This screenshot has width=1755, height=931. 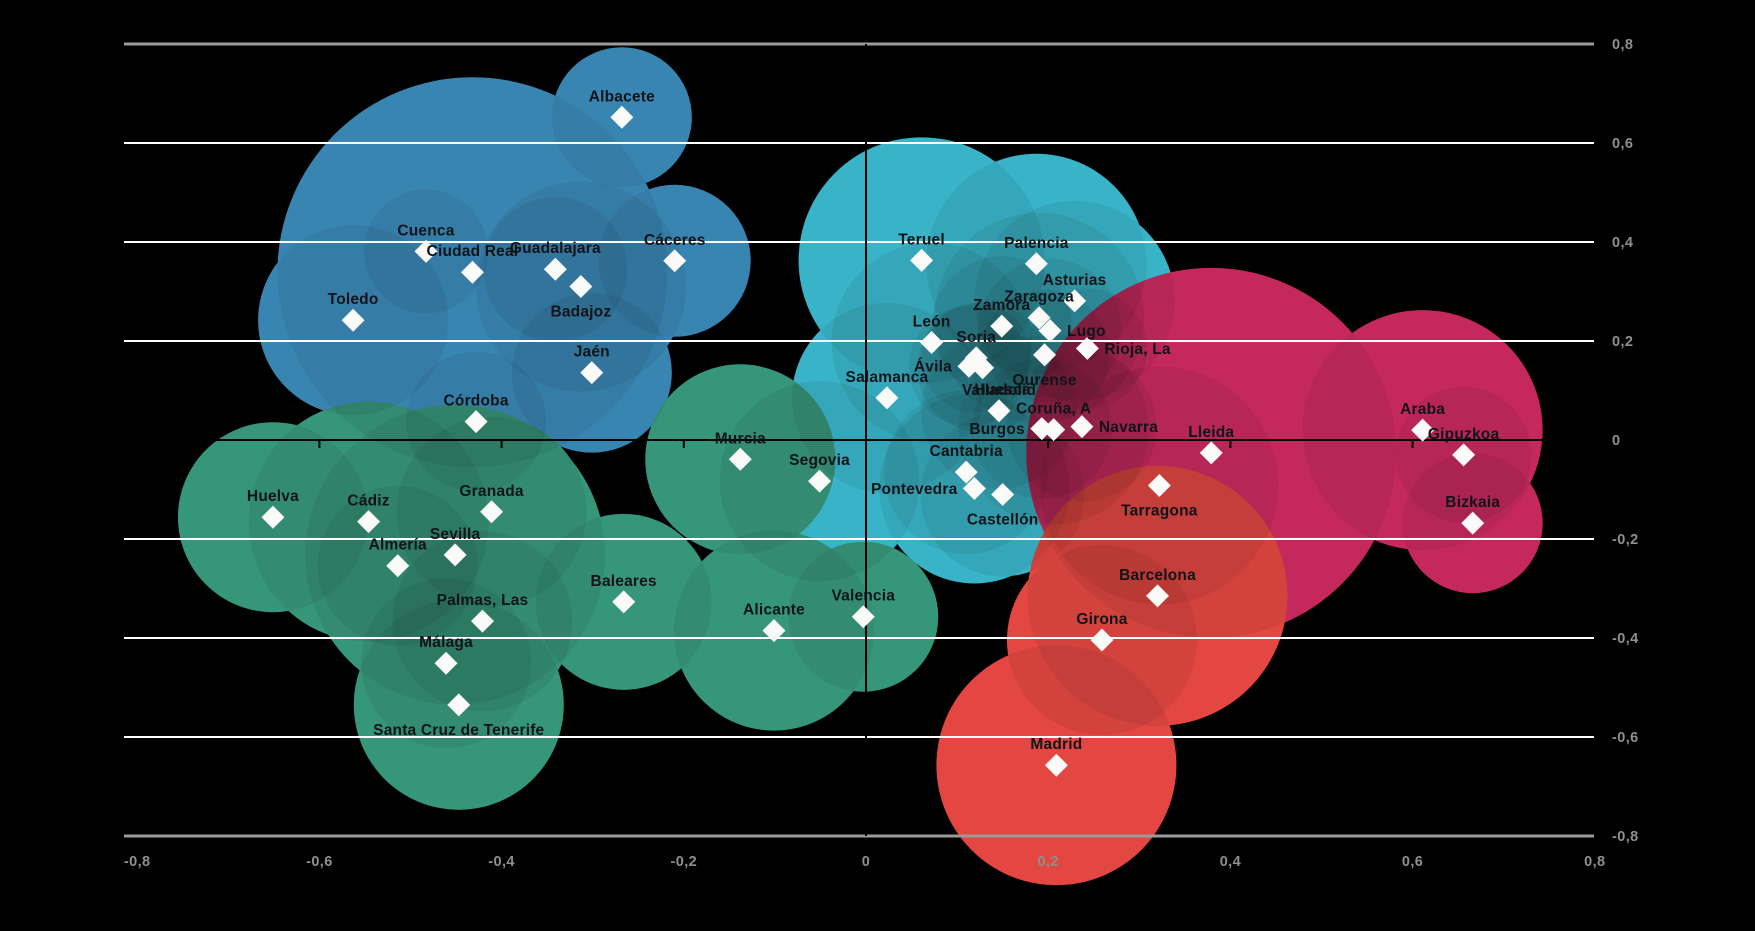 I want to click on point-label-Salamanca: Salamanca, so click(x=887, y=377).